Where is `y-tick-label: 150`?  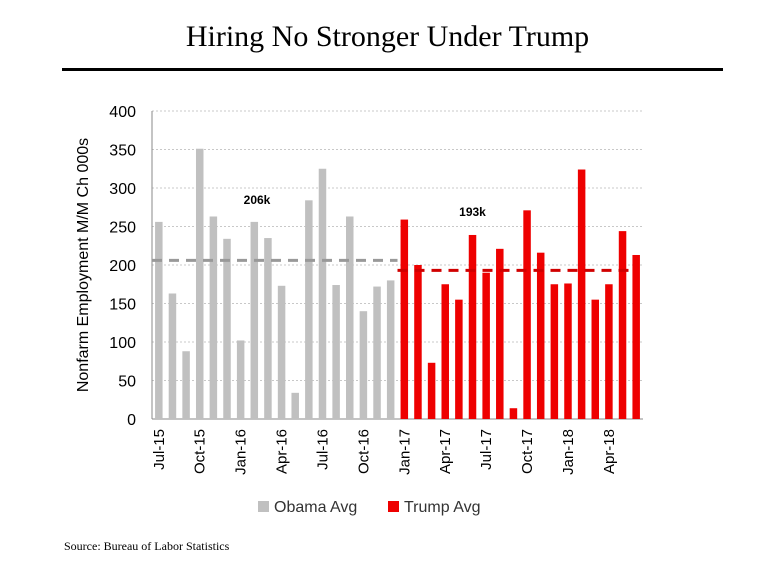 y-tick-label: 150 is located at coordinates (122, 305).